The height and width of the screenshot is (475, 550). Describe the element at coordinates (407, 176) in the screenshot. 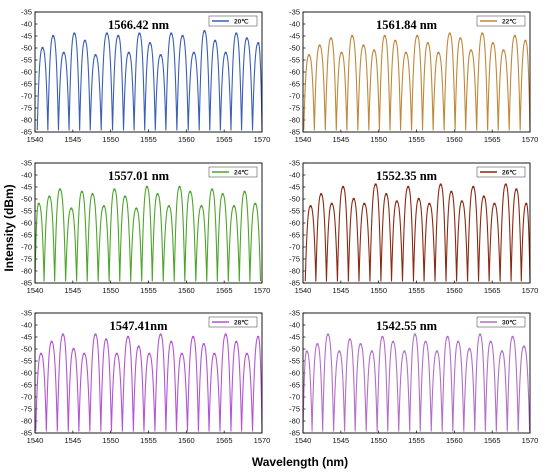

I see `peak-annotation: 1552.35 nm` at that location.